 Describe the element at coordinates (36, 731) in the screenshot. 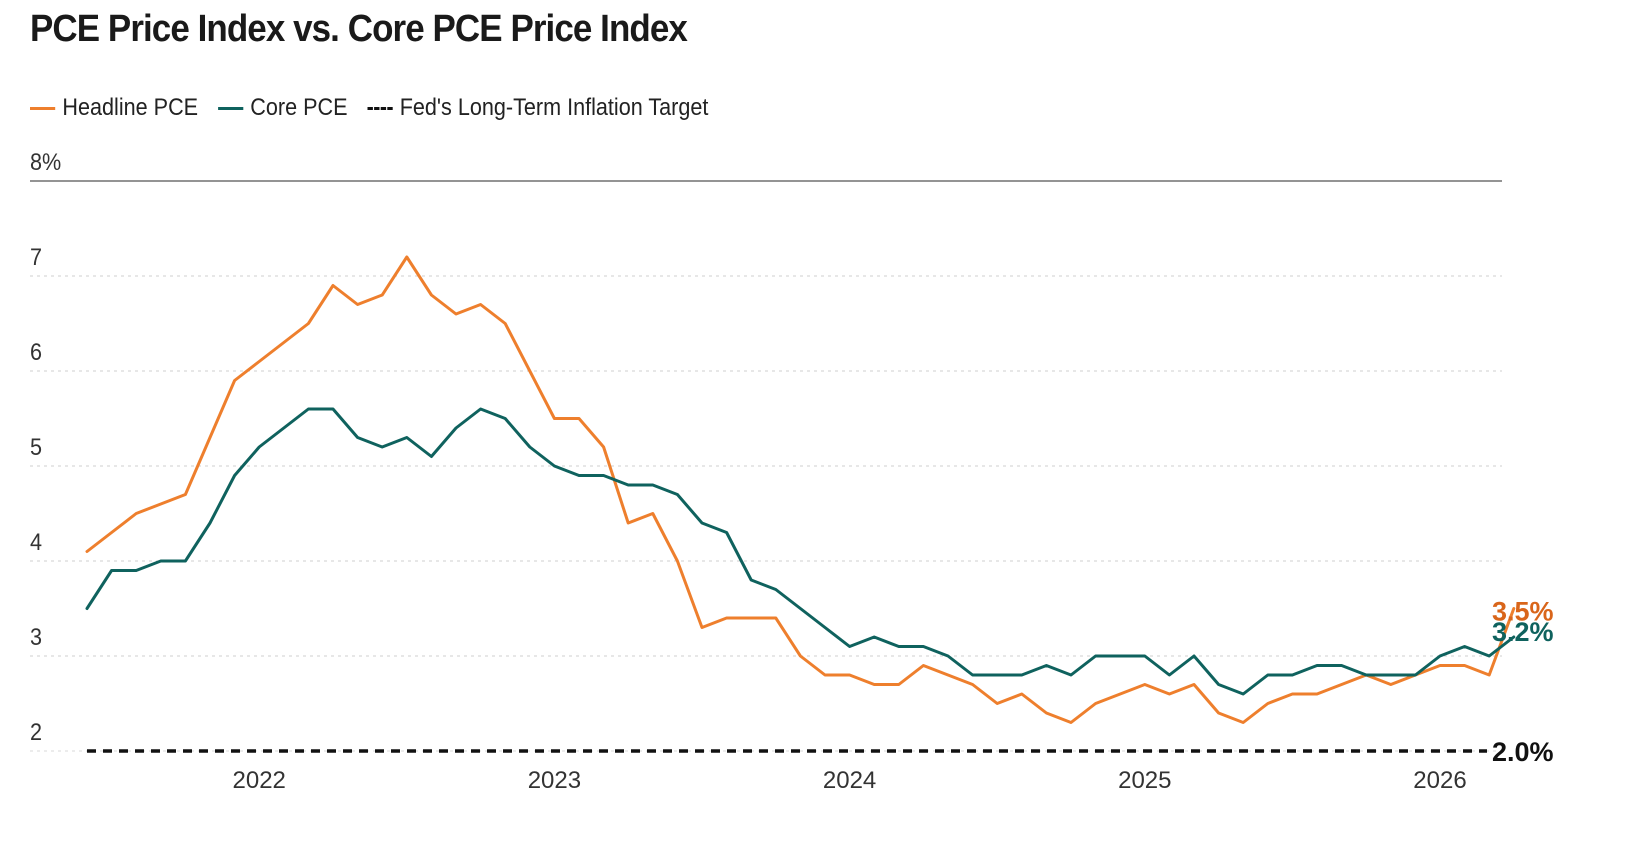

I see `y-tick-label: 2` at that location.